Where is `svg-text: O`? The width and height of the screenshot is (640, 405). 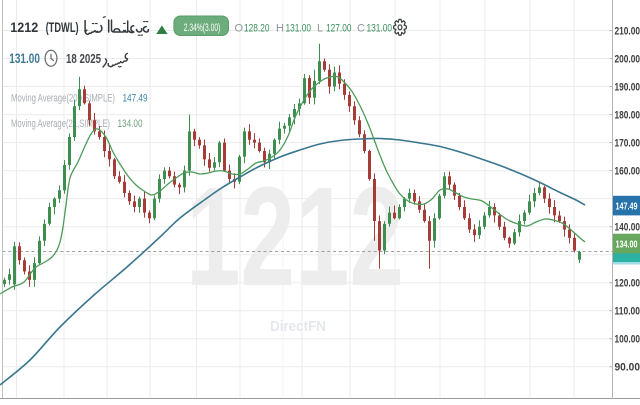 svg-text: O is located at coordinates (239, 29).